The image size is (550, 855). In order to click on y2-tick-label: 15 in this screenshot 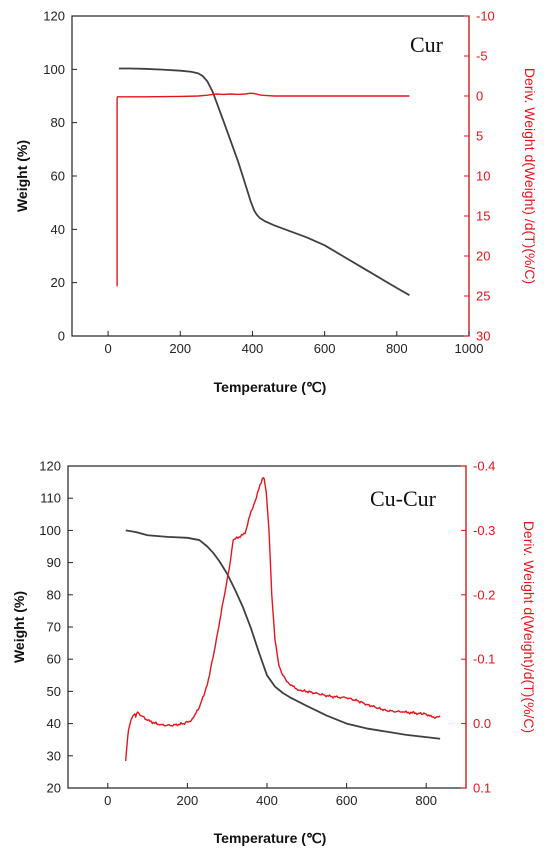, I will do `click(483, 216)`.